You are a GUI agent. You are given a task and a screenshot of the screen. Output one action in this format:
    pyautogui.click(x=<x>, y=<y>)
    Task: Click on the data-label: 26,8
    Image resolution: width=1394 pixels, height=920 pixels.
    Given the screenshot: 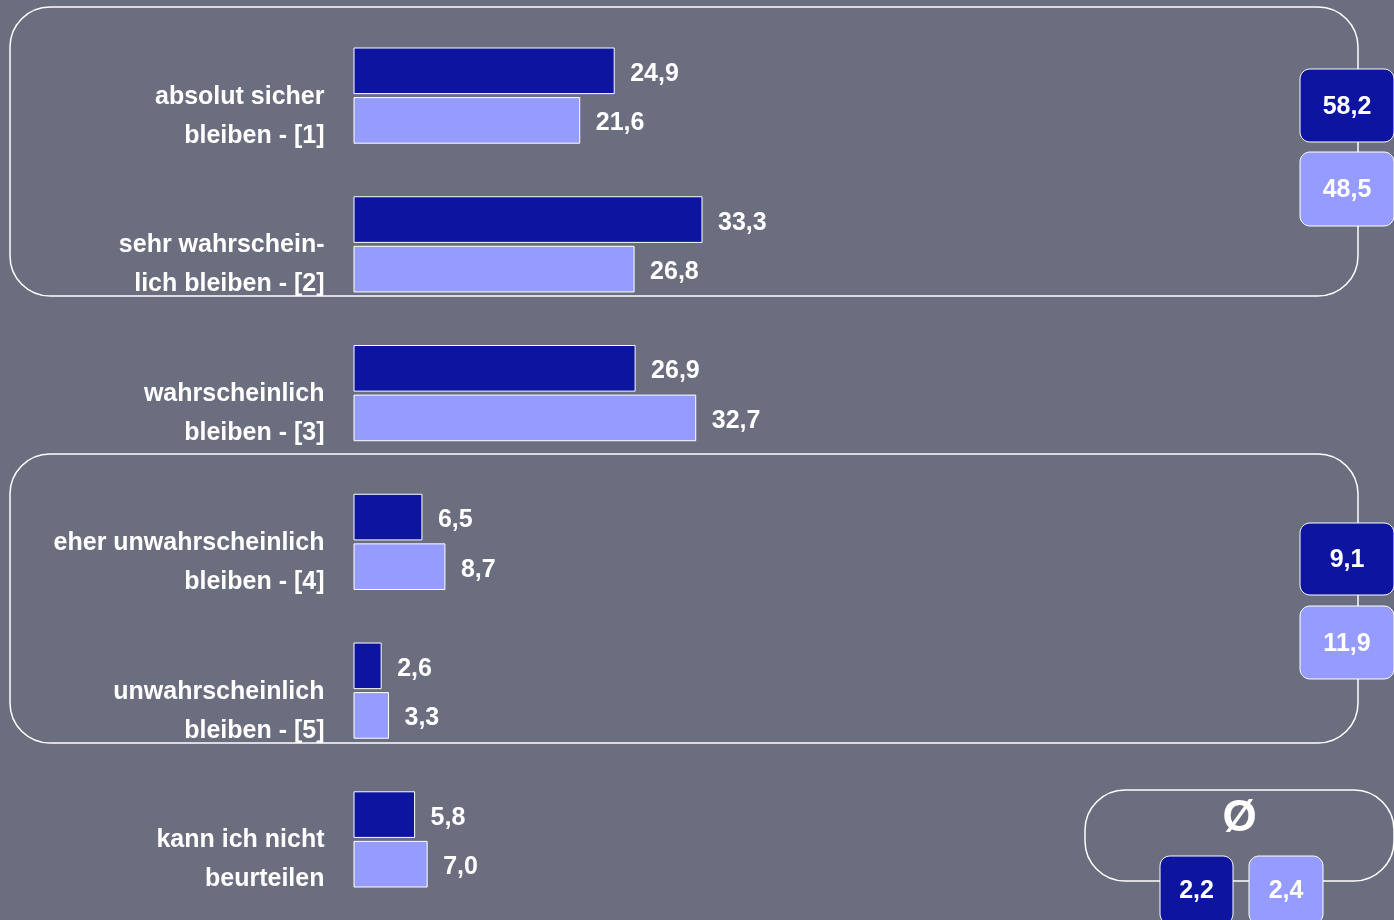 What is the action you would take?
    pyautogui.click(x=674, y=270)
    